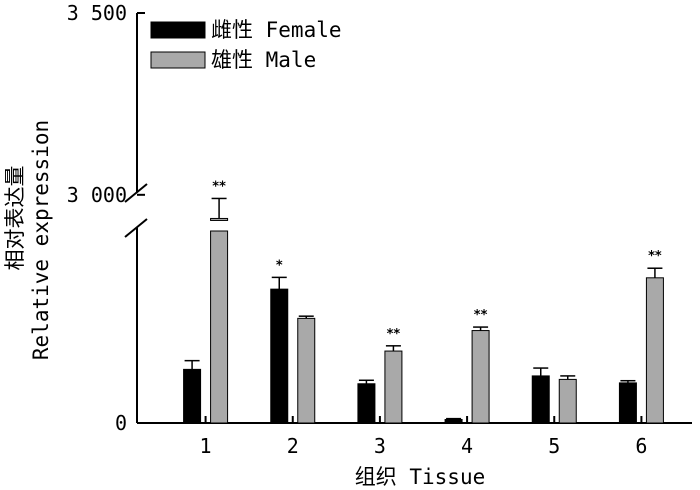  I want to click on axis-break-mark-lower, so click(136, 228).